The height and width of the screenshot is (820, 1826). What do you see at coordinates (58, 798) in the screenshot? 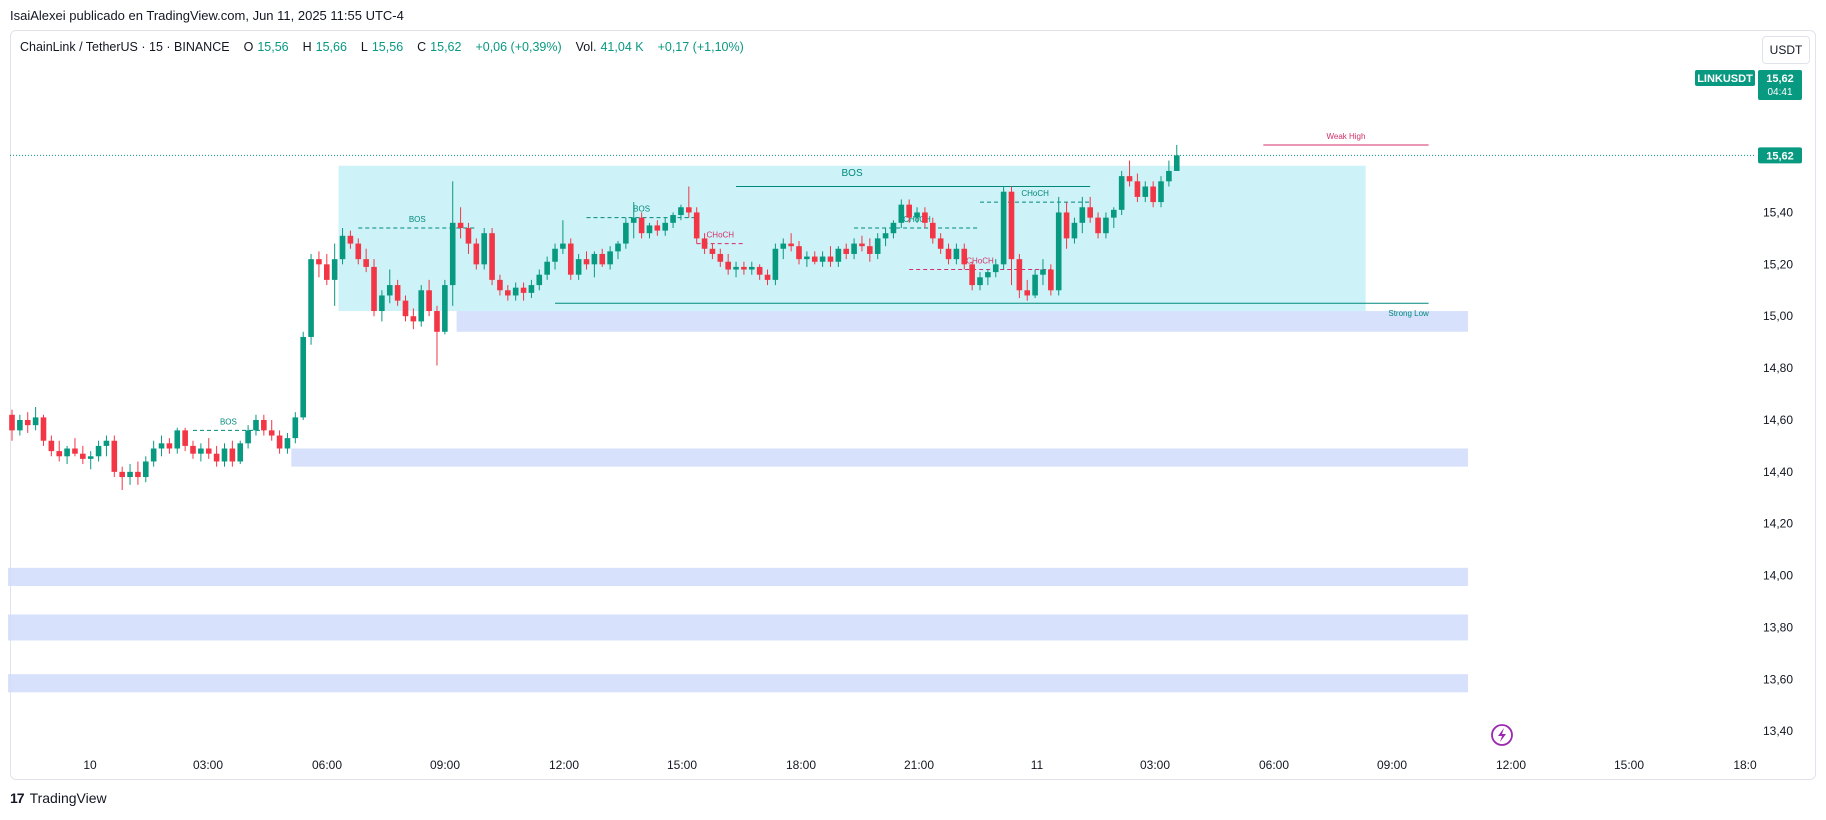
I see `footer-brand: 17 TradingView` at bounding box center [58, 798].